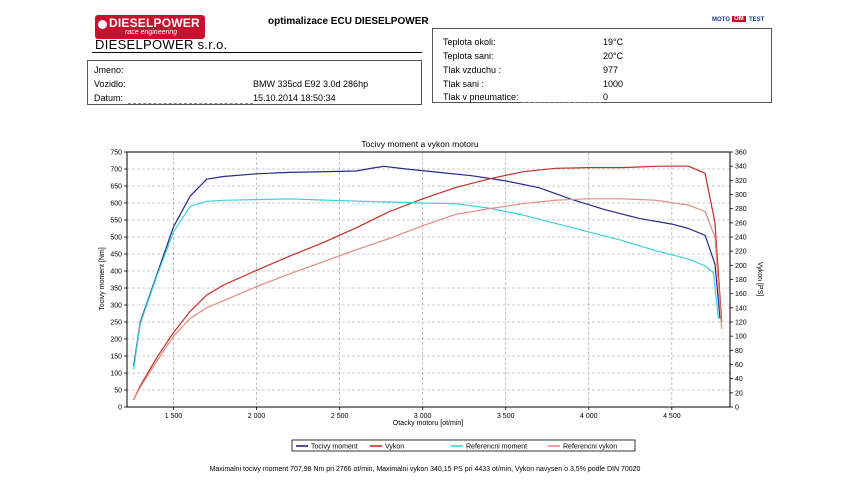 The width and height of the screenshot is (850, 485). Describe the element at coordinates (739, 379) in the screenshot. I see `y2-tick-label: 40` at that location.